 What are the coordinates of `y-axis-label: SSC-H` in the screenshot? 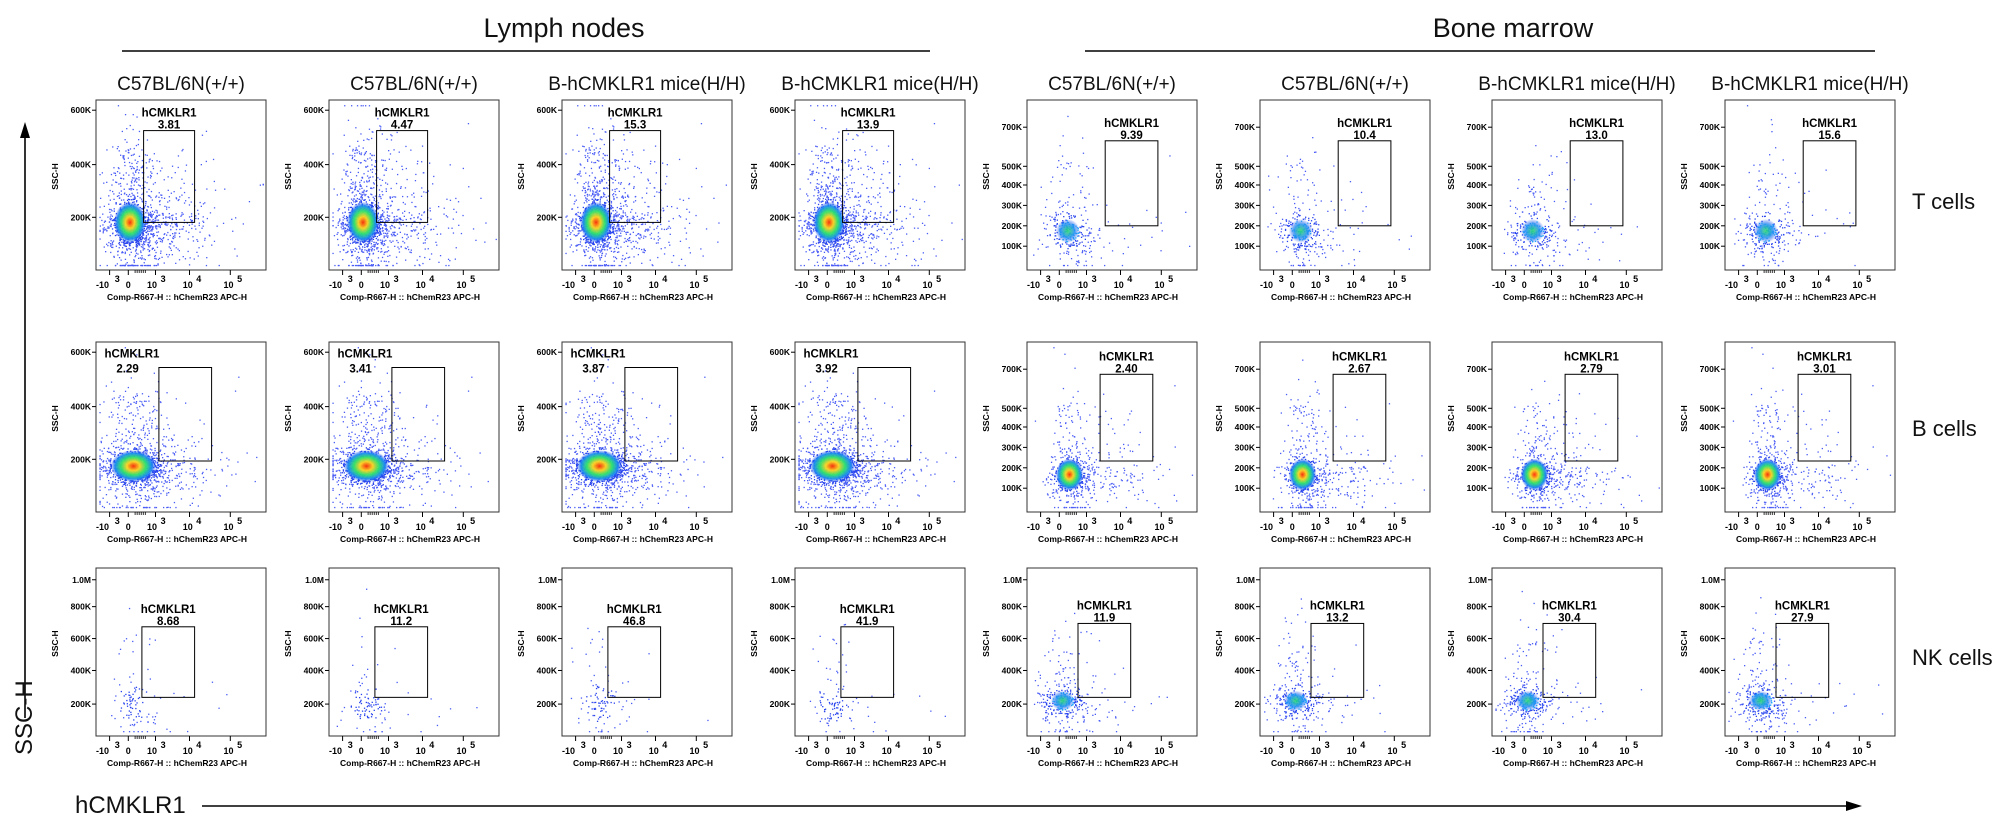 It's located at (55, 176).